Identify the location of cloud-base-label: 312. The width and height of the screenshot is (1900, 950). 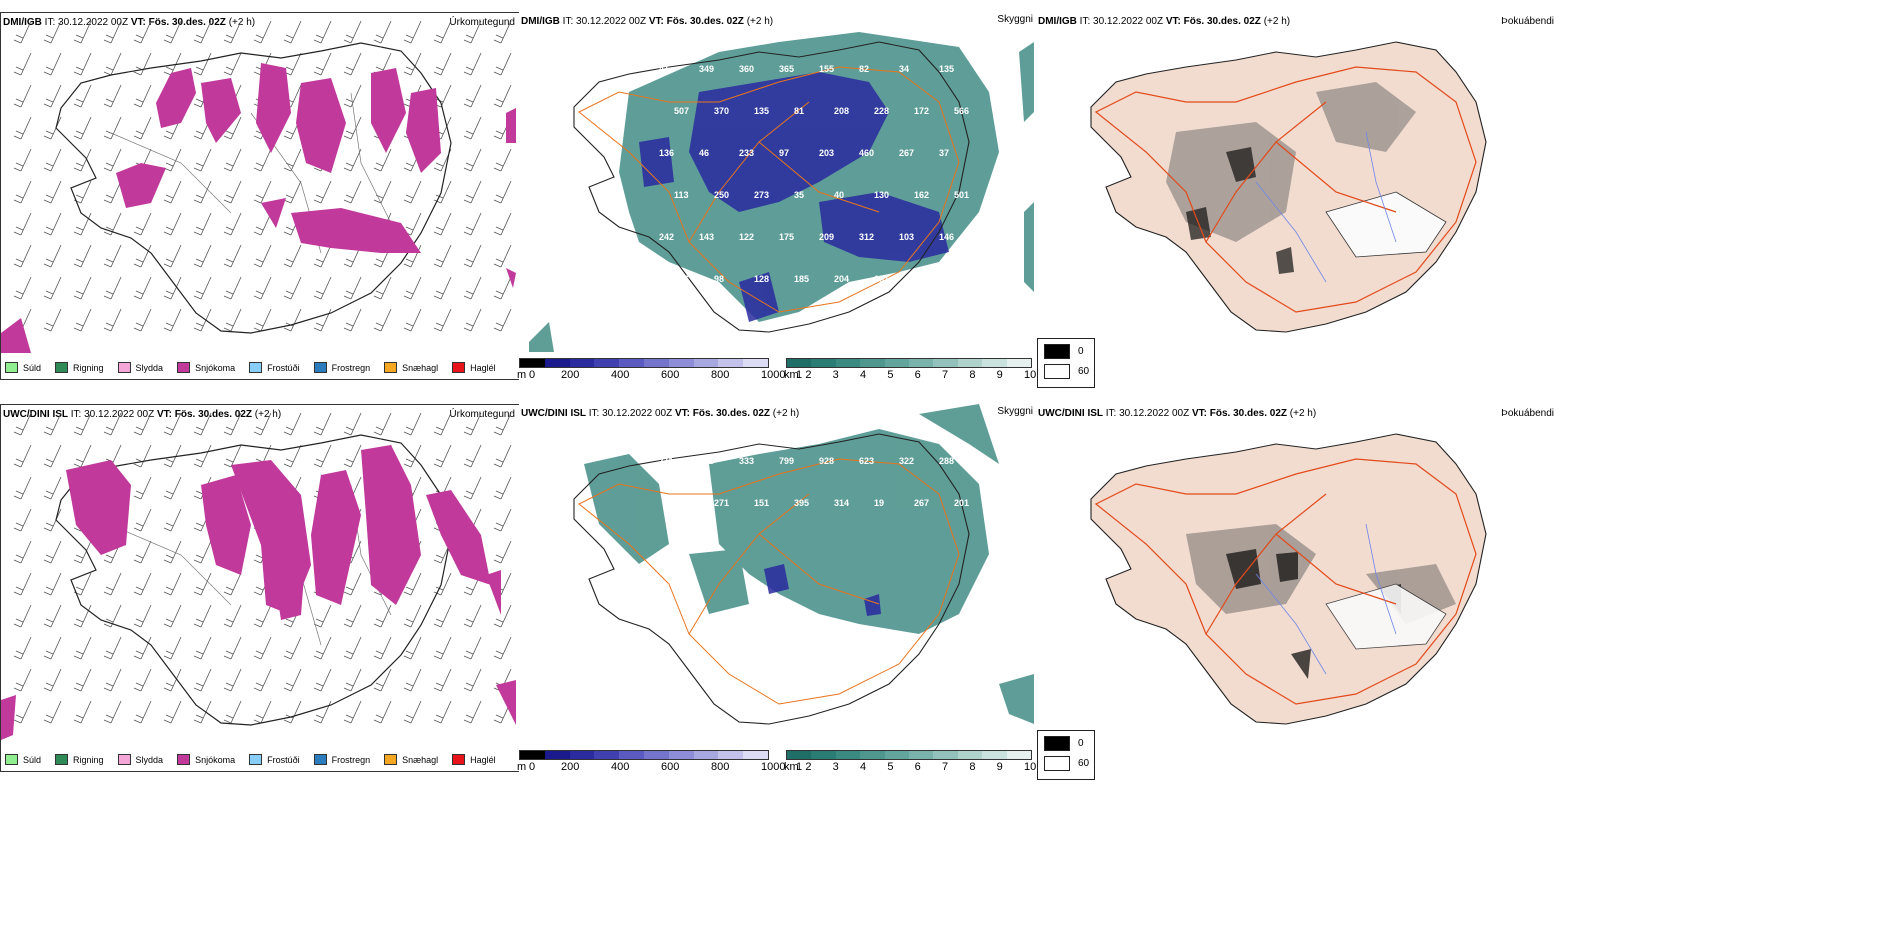
(866, 237).